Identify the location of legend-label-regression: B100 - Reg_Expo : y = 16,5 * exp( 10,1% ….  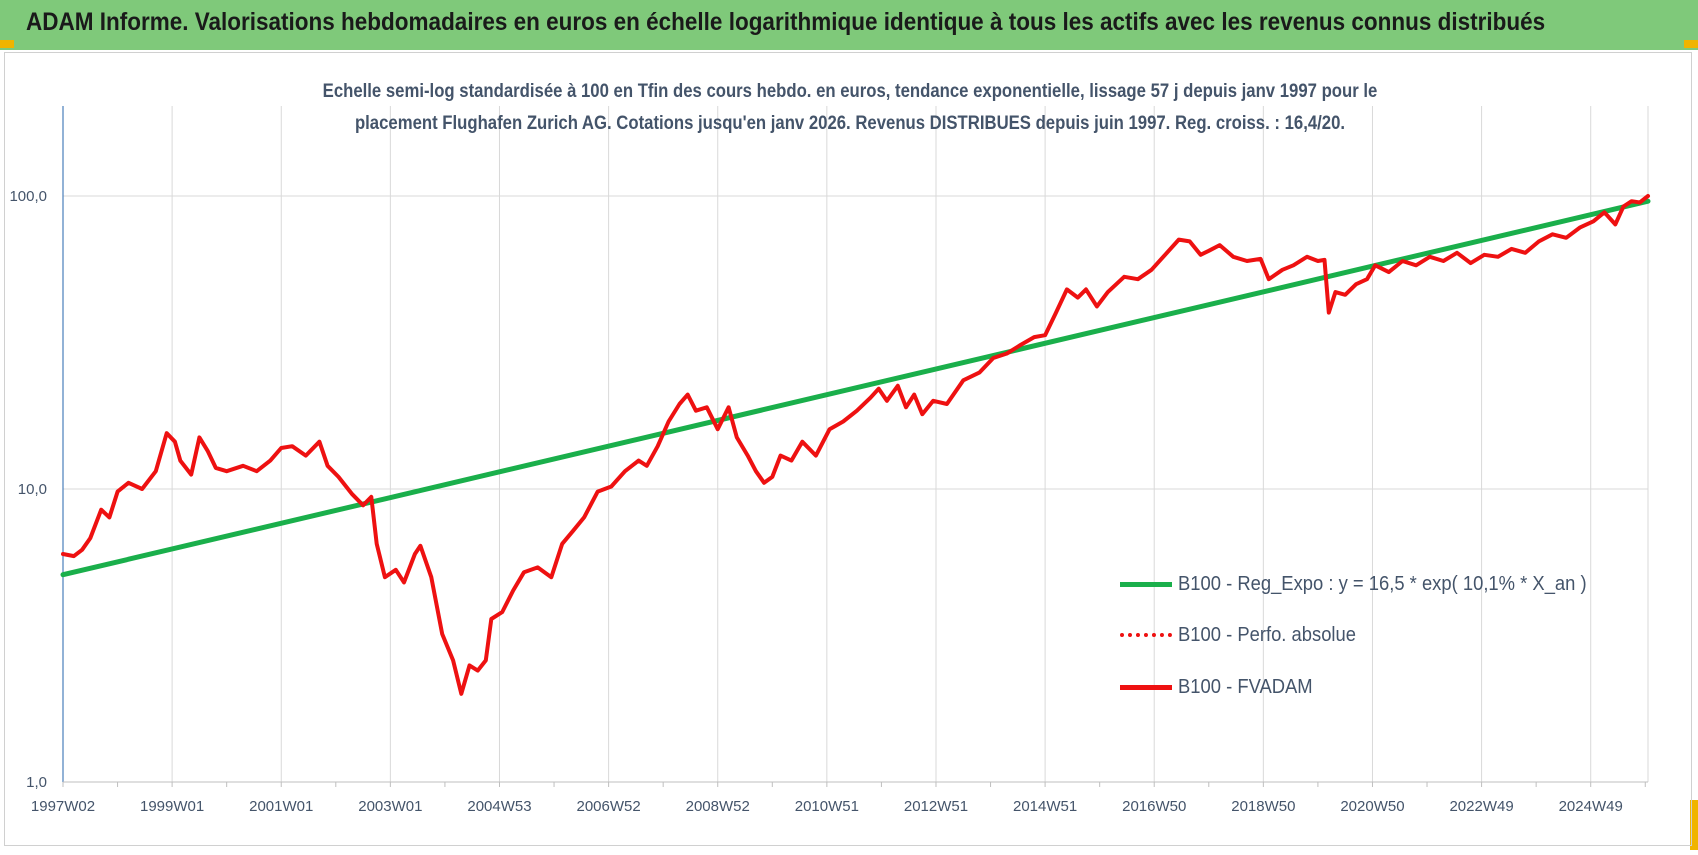
(1382, 583).